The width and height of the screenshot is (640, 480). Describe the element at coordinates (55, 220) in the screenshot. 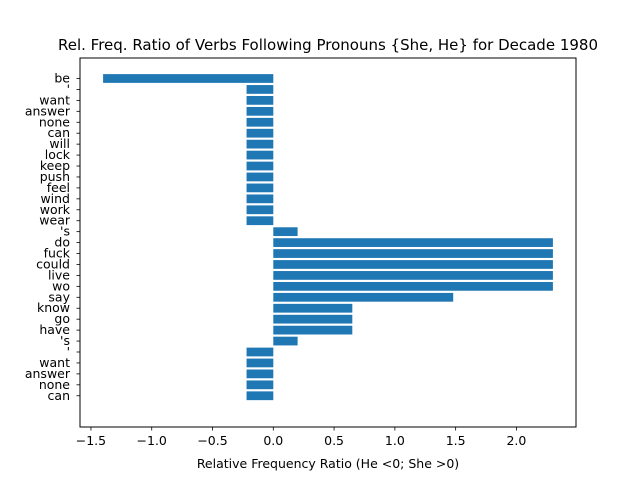

I see `y-tick-label: wear` at that location.